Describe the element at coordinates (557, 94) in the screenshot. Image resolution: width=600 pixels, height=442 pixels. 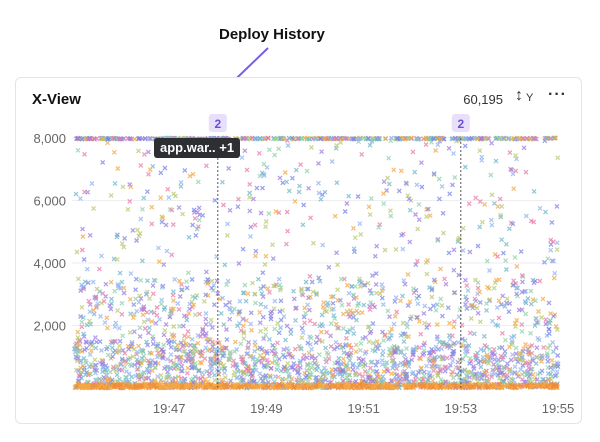
I see `more-icon: ···` at that location.